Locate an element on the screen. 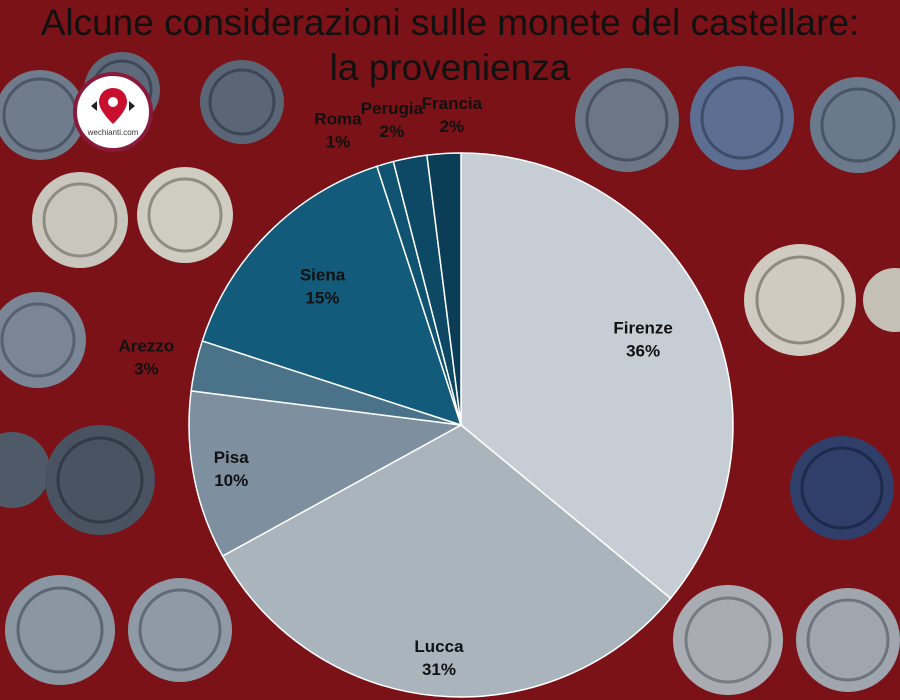 The height and width of the screenshot is (700, 900). logo-caption: wechianti.com is located at coordinates (113, 132).